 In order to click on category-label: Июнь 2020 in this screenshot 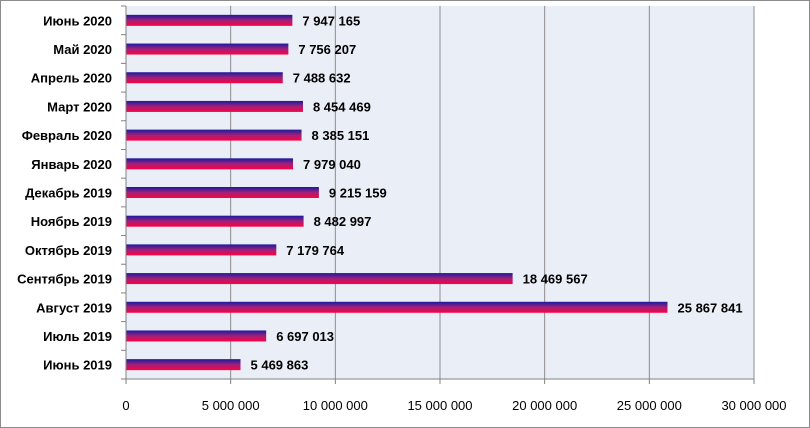, I will do `click(77, 20)`.